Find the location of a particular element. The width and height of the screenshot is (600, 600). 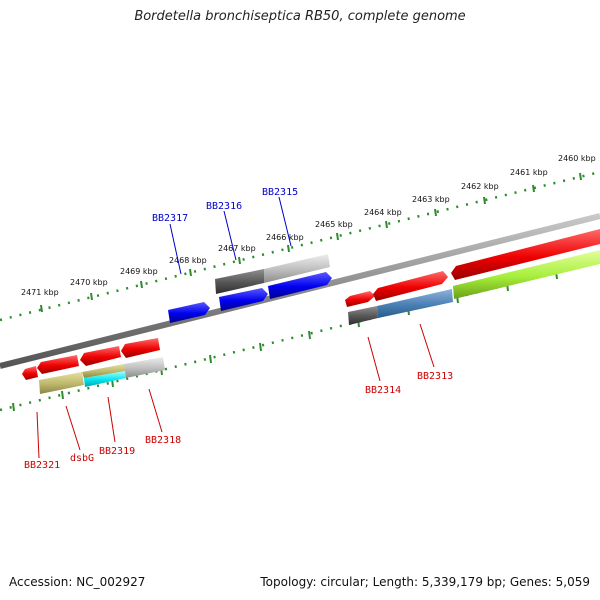

gene-label: BB2319 is located at coordinates (117, 451).